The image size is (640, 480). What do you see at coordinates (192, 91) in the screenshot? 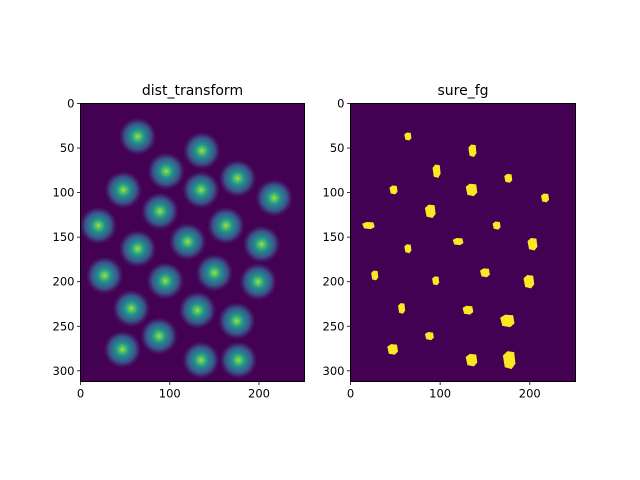
I see `subplot-title-dist-transform: dist_transform` at bounding box center [192, 91].